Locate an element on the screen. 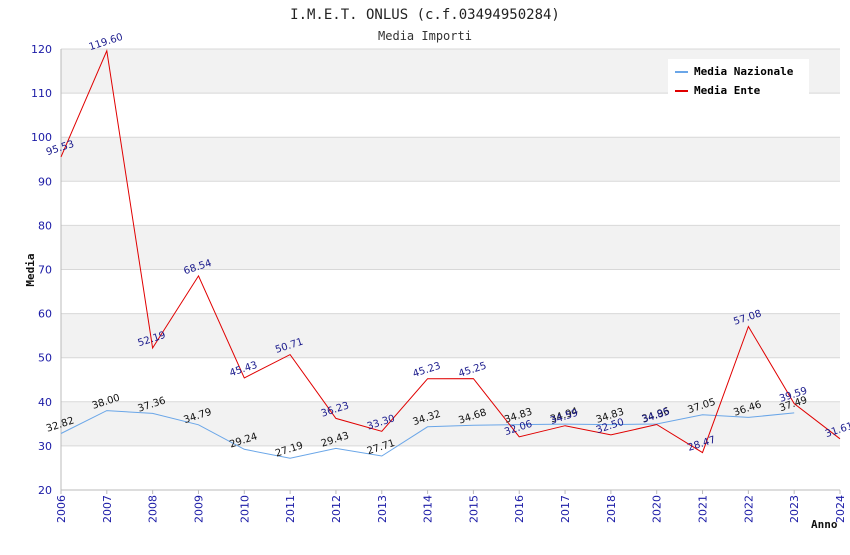  y-tick-label: 20 is located at coordinates (45, 490).